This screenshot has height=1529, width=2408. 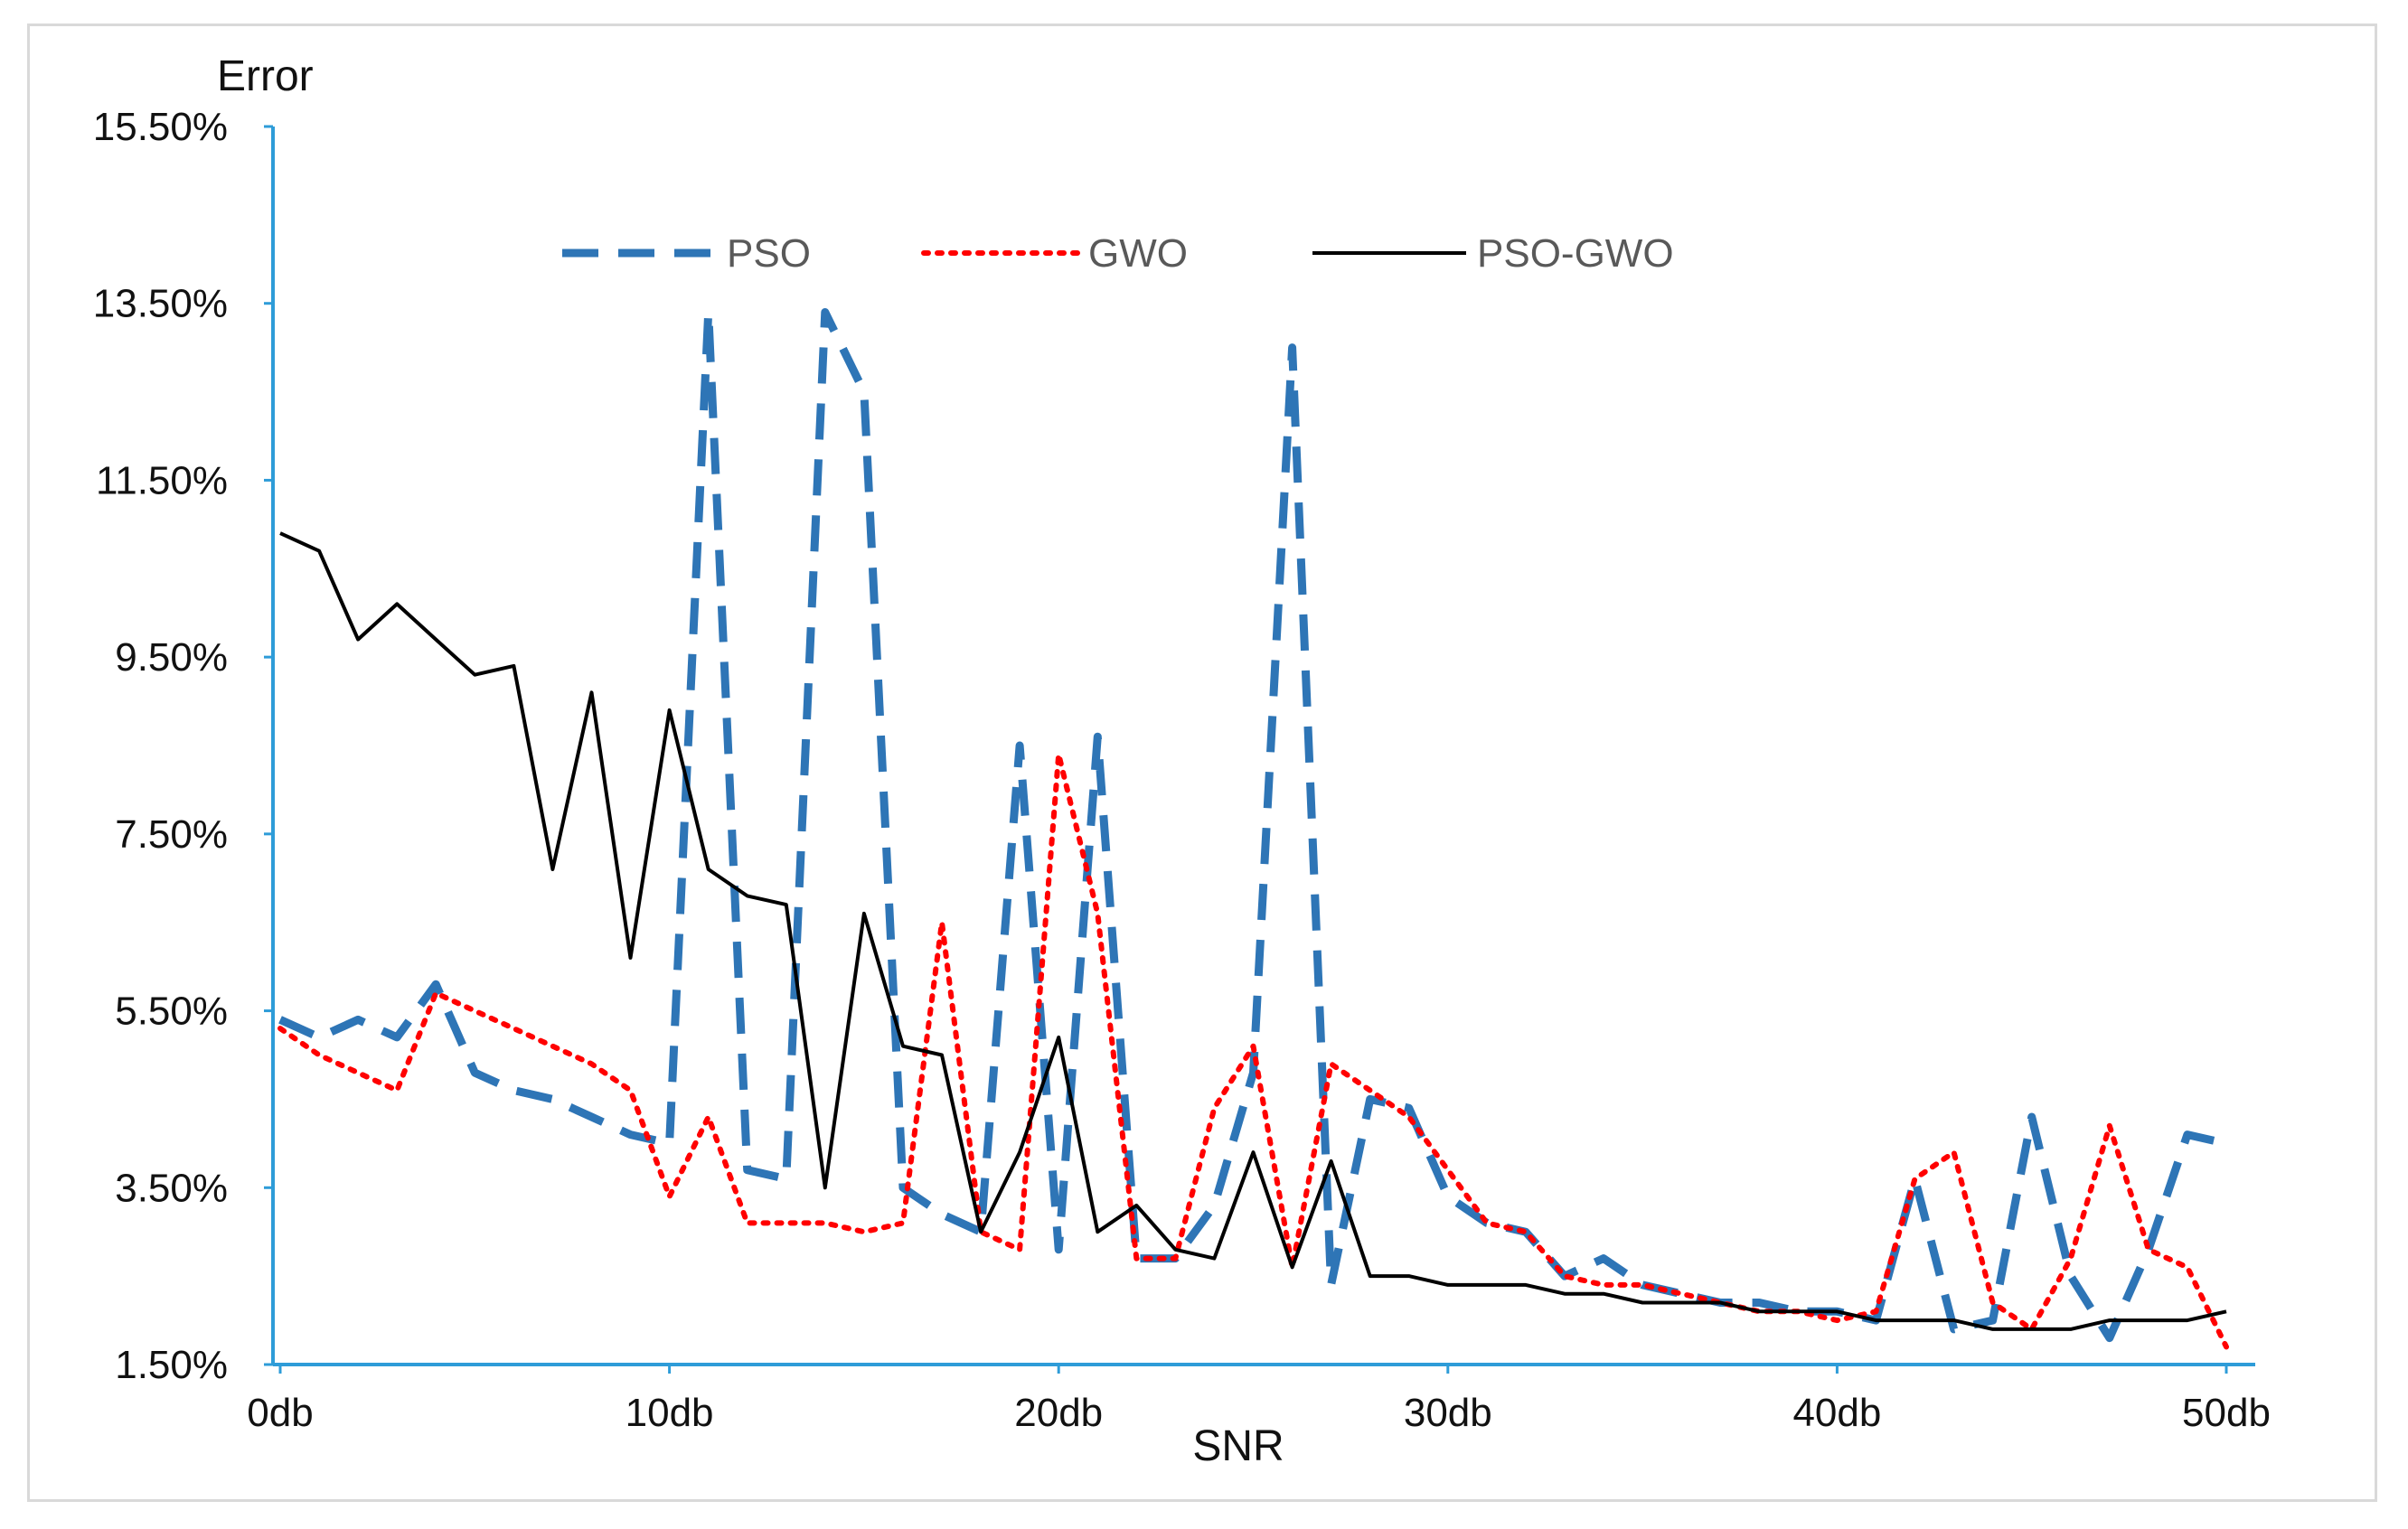 What do you see at coordinates (1836, 1413) in the screenshot?
I see `x-tick-label: 40db` at bounding box center [1836, 1413].